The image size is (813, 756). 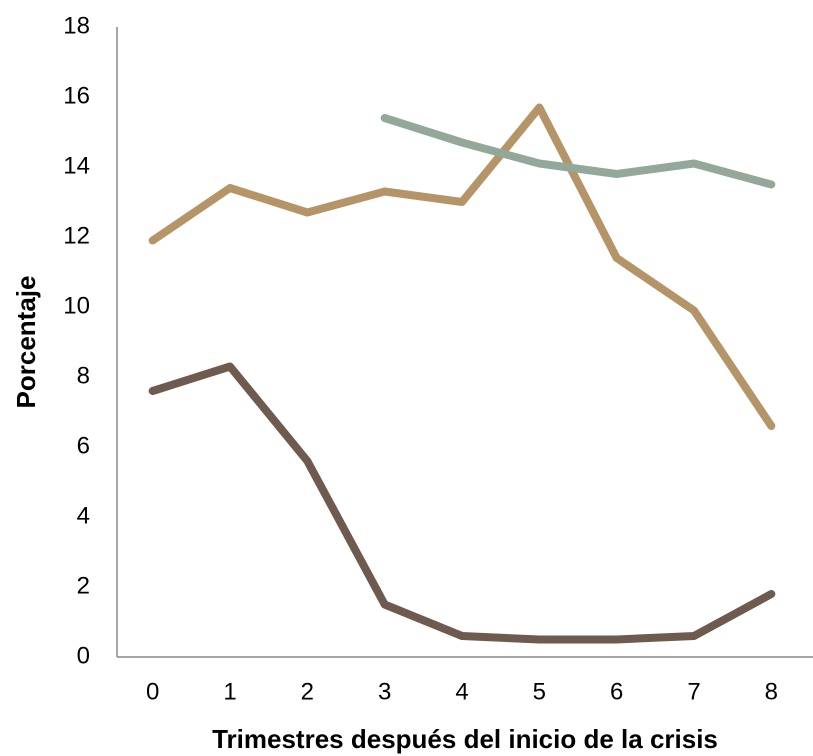 What do you see at coordinates (83, 515) in the screenshot?
I see `y-tick-label: 4` at bounding box center [83, 515].